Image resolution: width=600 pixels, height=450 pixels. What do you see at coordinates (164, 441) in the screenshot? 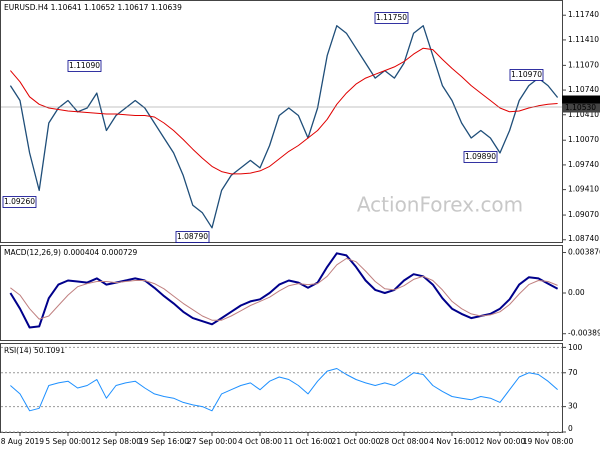
I see `x-tick-label: 19 Sep 16:00` at bounding box center [164, 441].